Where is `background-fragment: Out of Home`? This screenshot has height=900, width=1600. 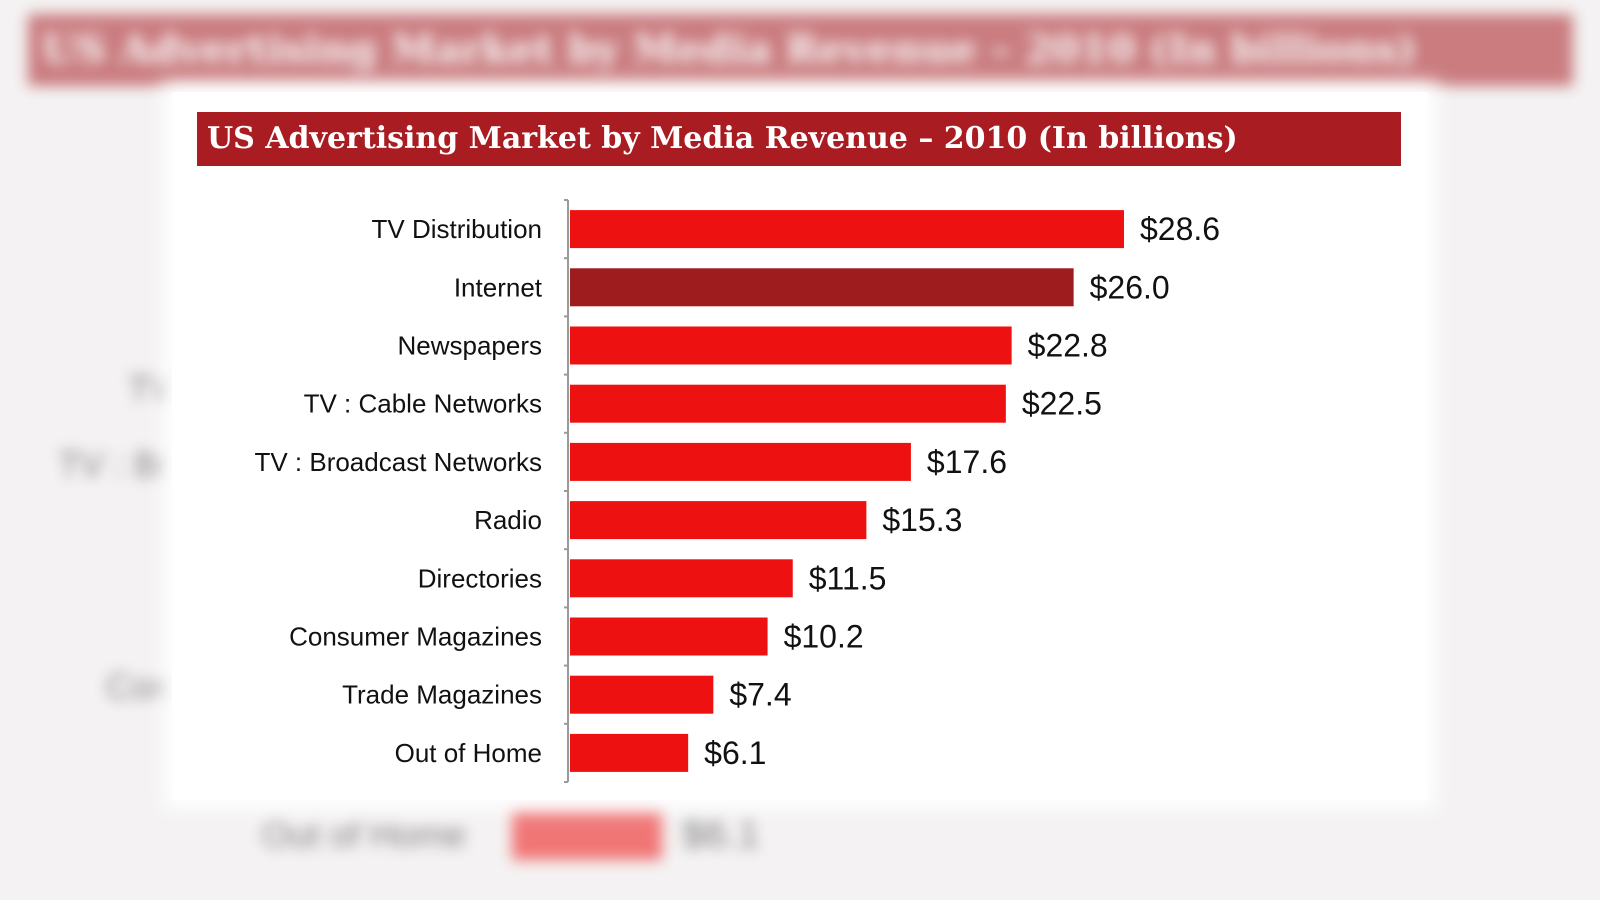 background-fragment: Out of Home is located at coordinates (364, 834).